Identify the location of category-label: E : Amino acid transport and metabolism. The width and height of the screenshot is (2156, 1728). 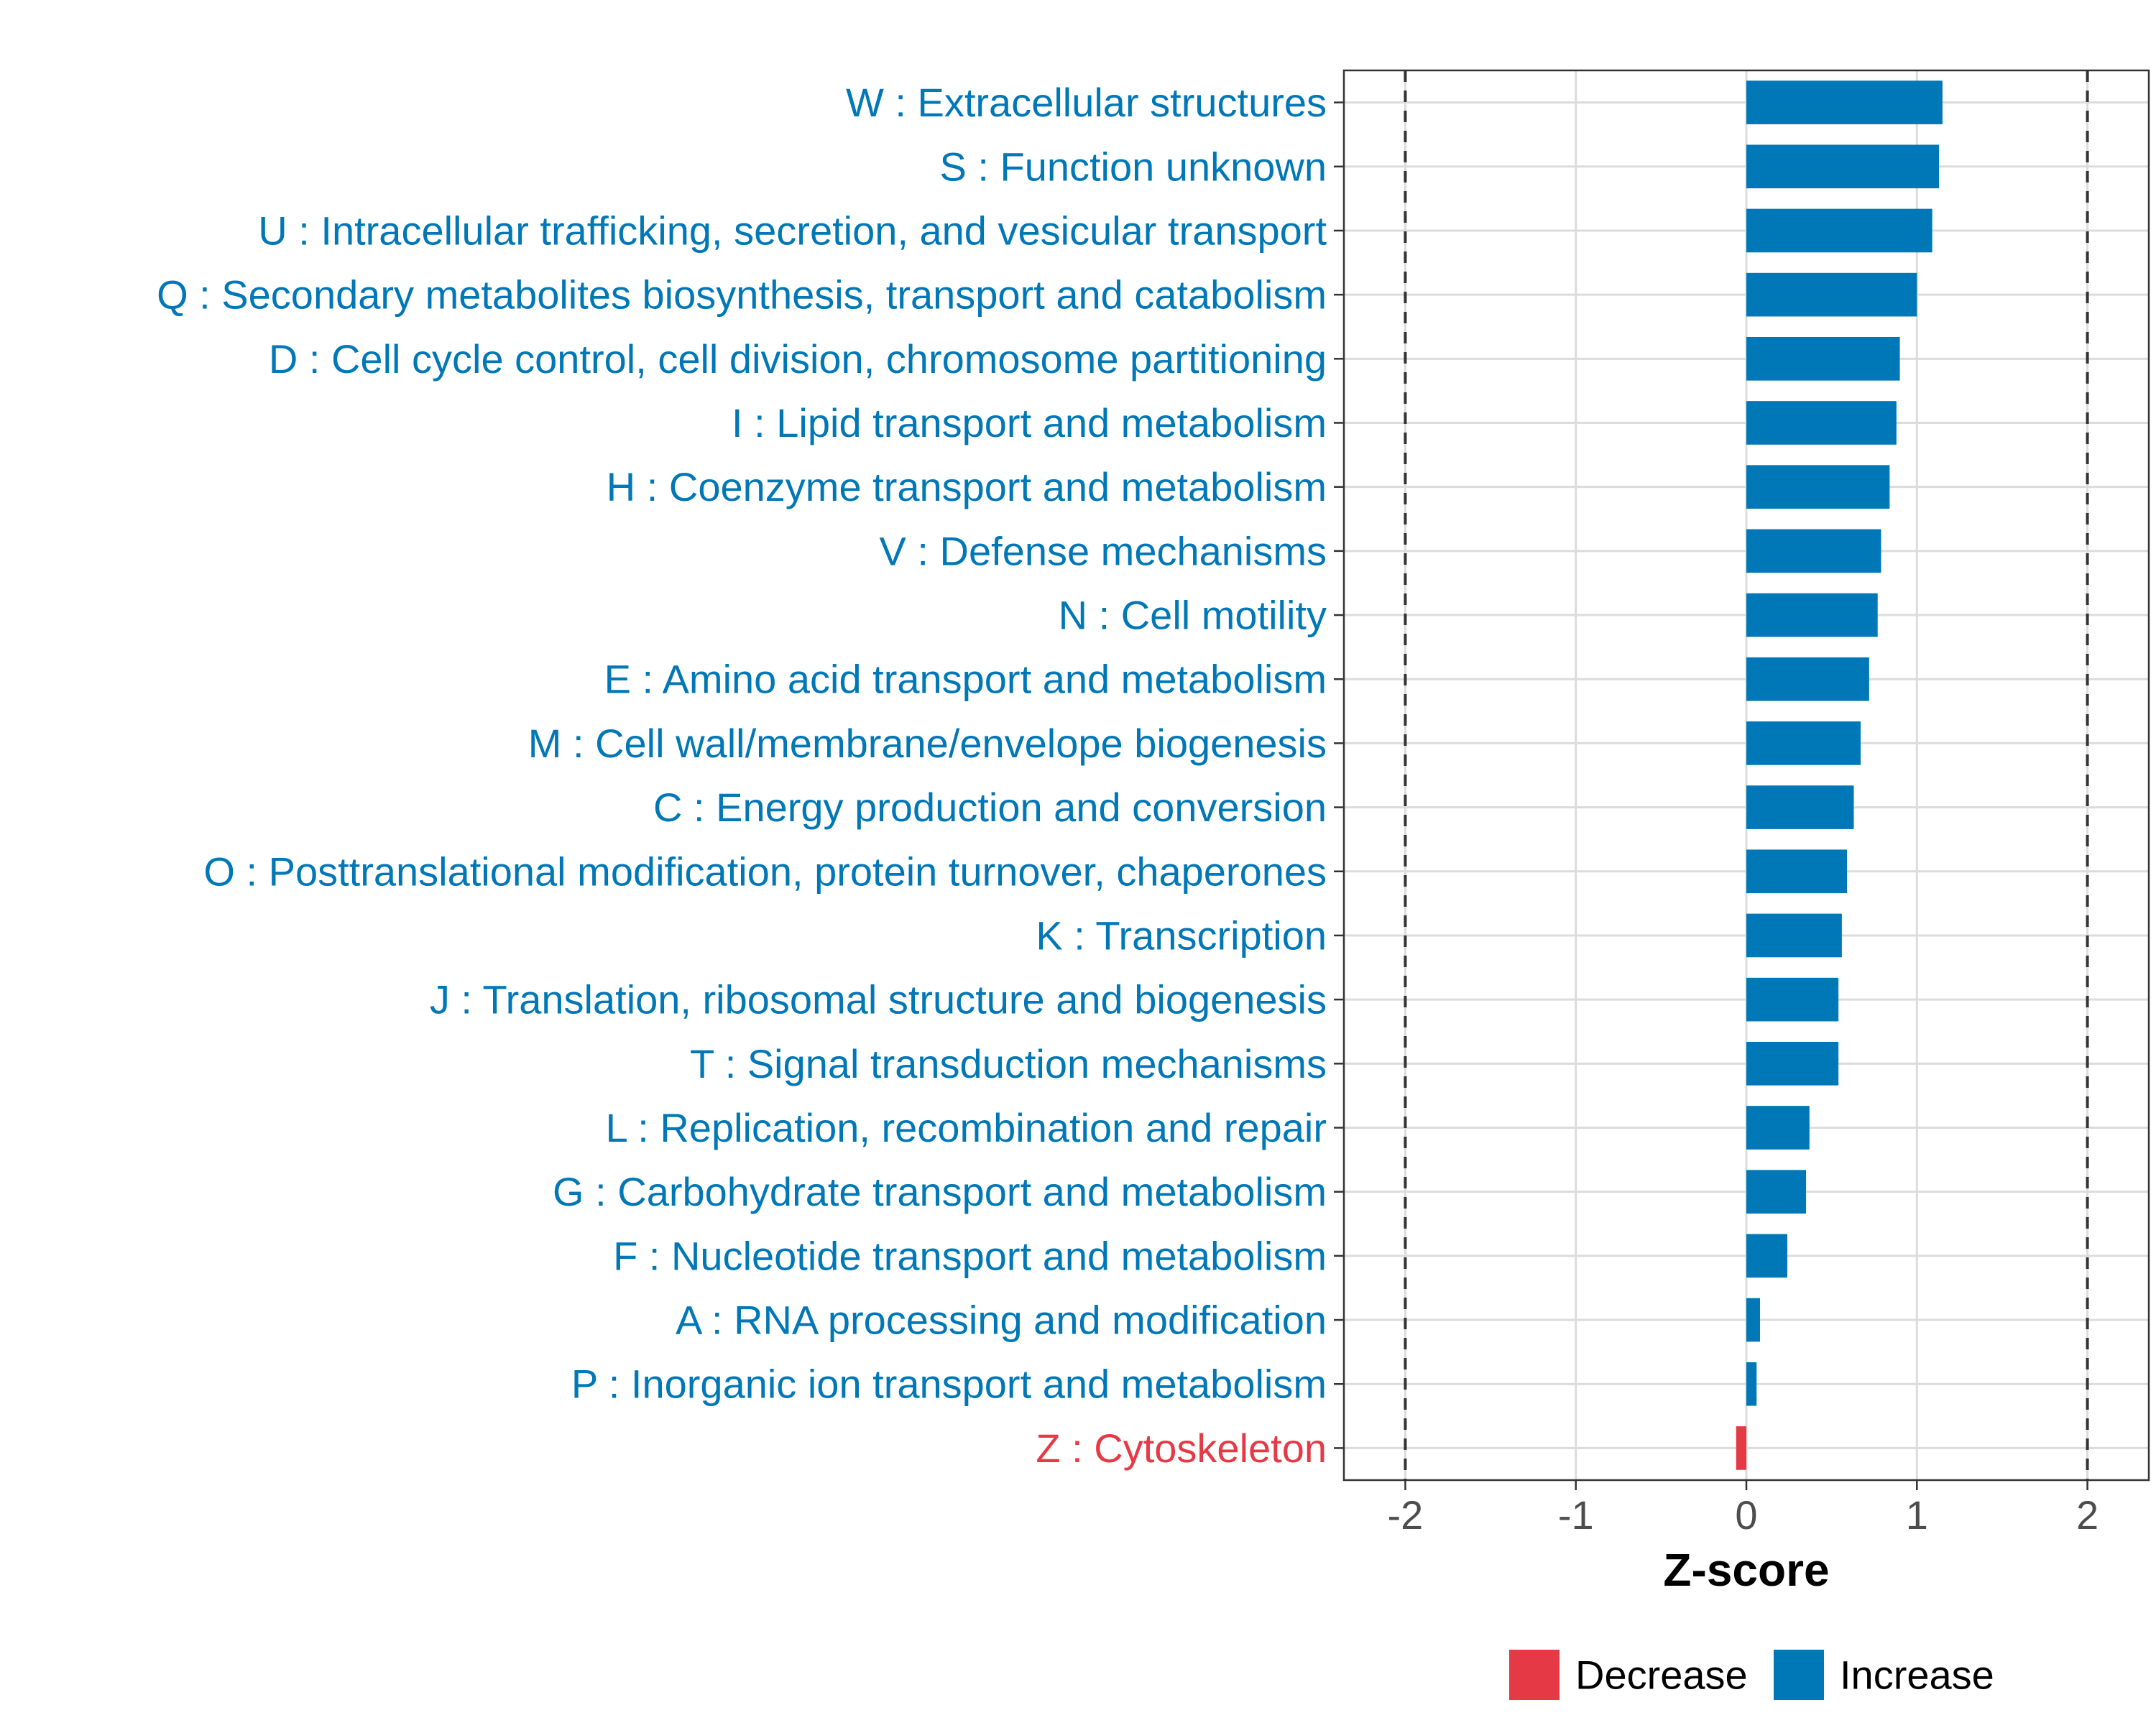
(965, 680).